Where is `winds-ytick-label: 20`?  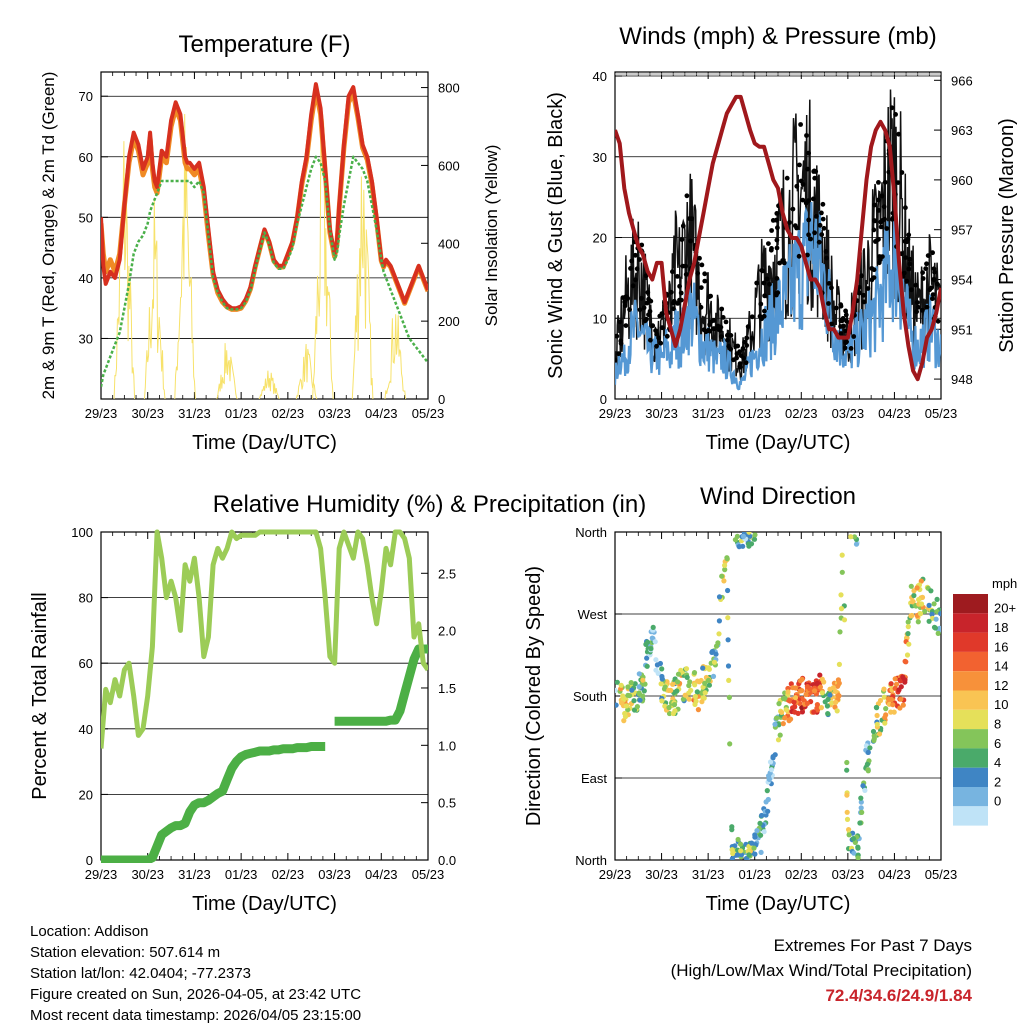
winds-ytick-label: 20 is located at coordinates (600, 238).